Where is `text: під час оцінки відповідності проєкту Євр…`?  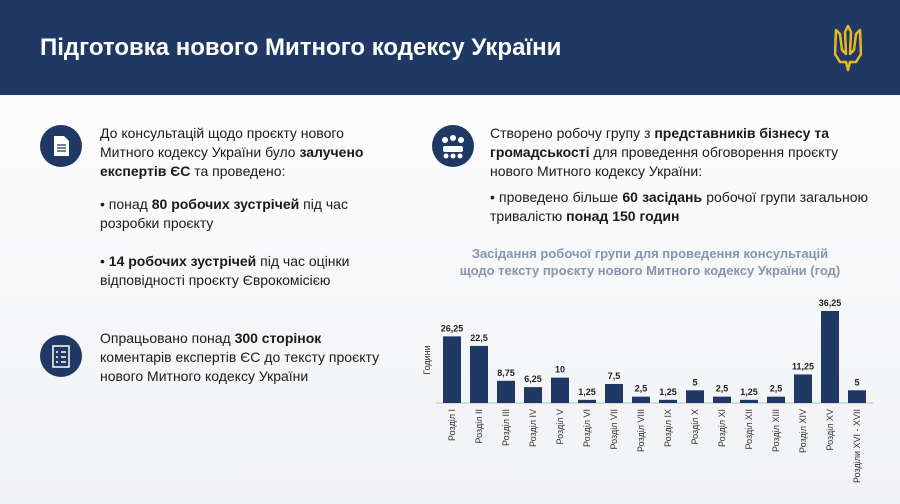 text: під час оцінки відповідності проєкту Євр… is located at coordinates (225, 270).